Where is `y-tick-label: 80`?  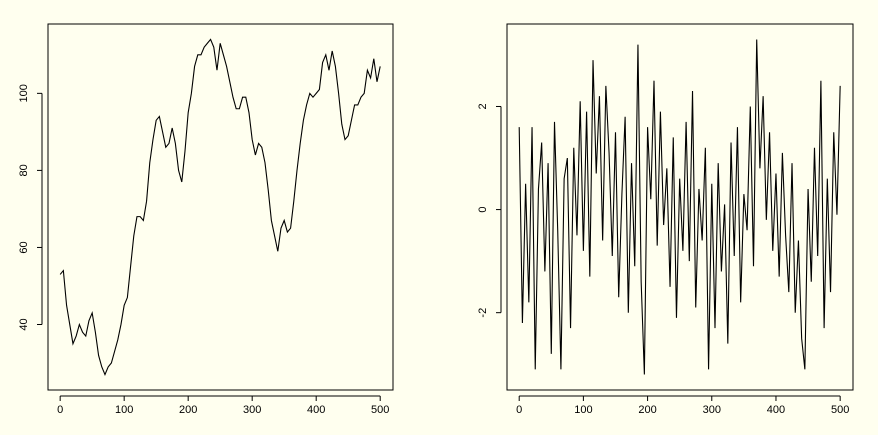
y-tick-label: 80 is located at coordinates (24, 170).